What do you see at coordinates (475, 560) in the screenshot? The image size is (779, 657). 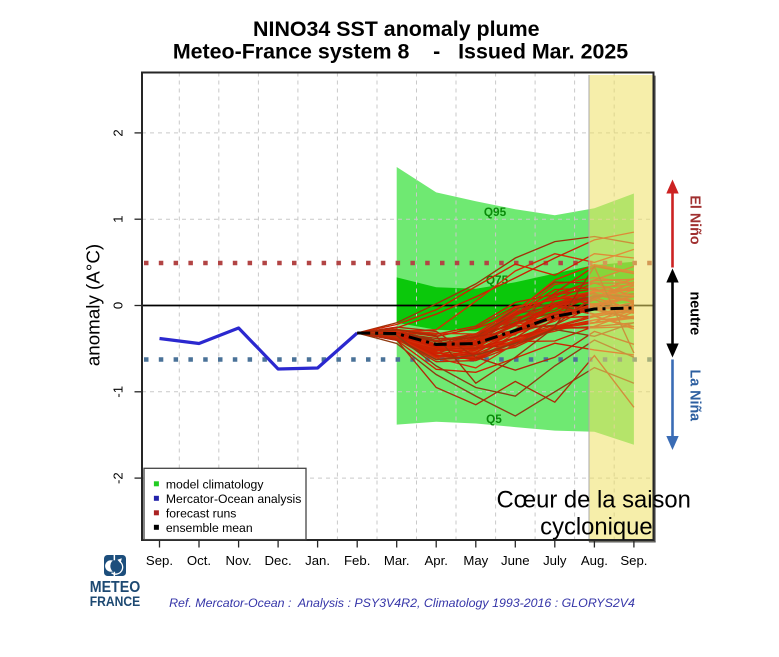 I see `svg-text: May` at bounding box center [475, 560].